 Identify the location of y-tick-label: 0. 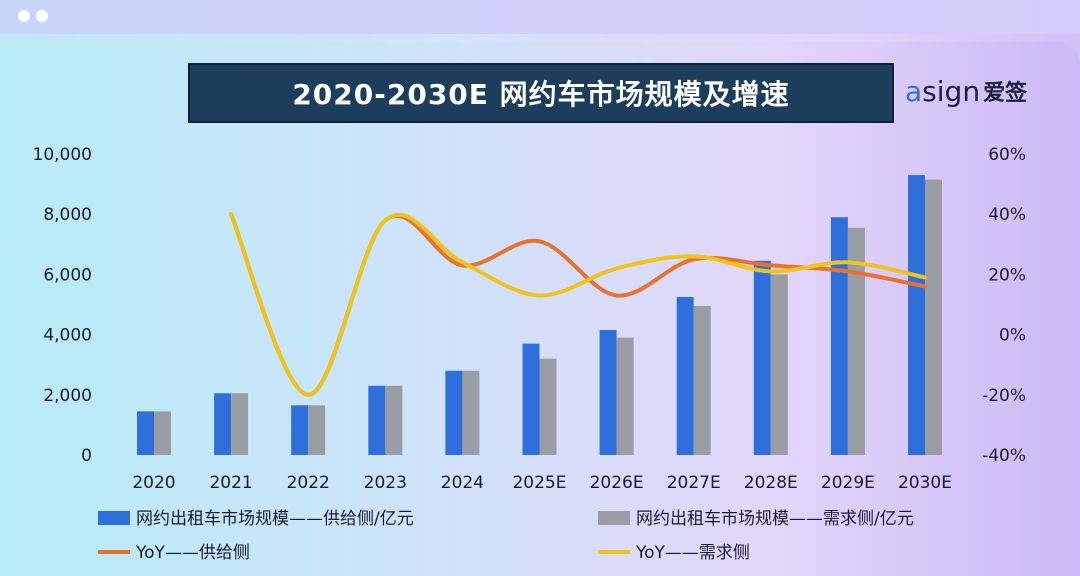
(86, 456).